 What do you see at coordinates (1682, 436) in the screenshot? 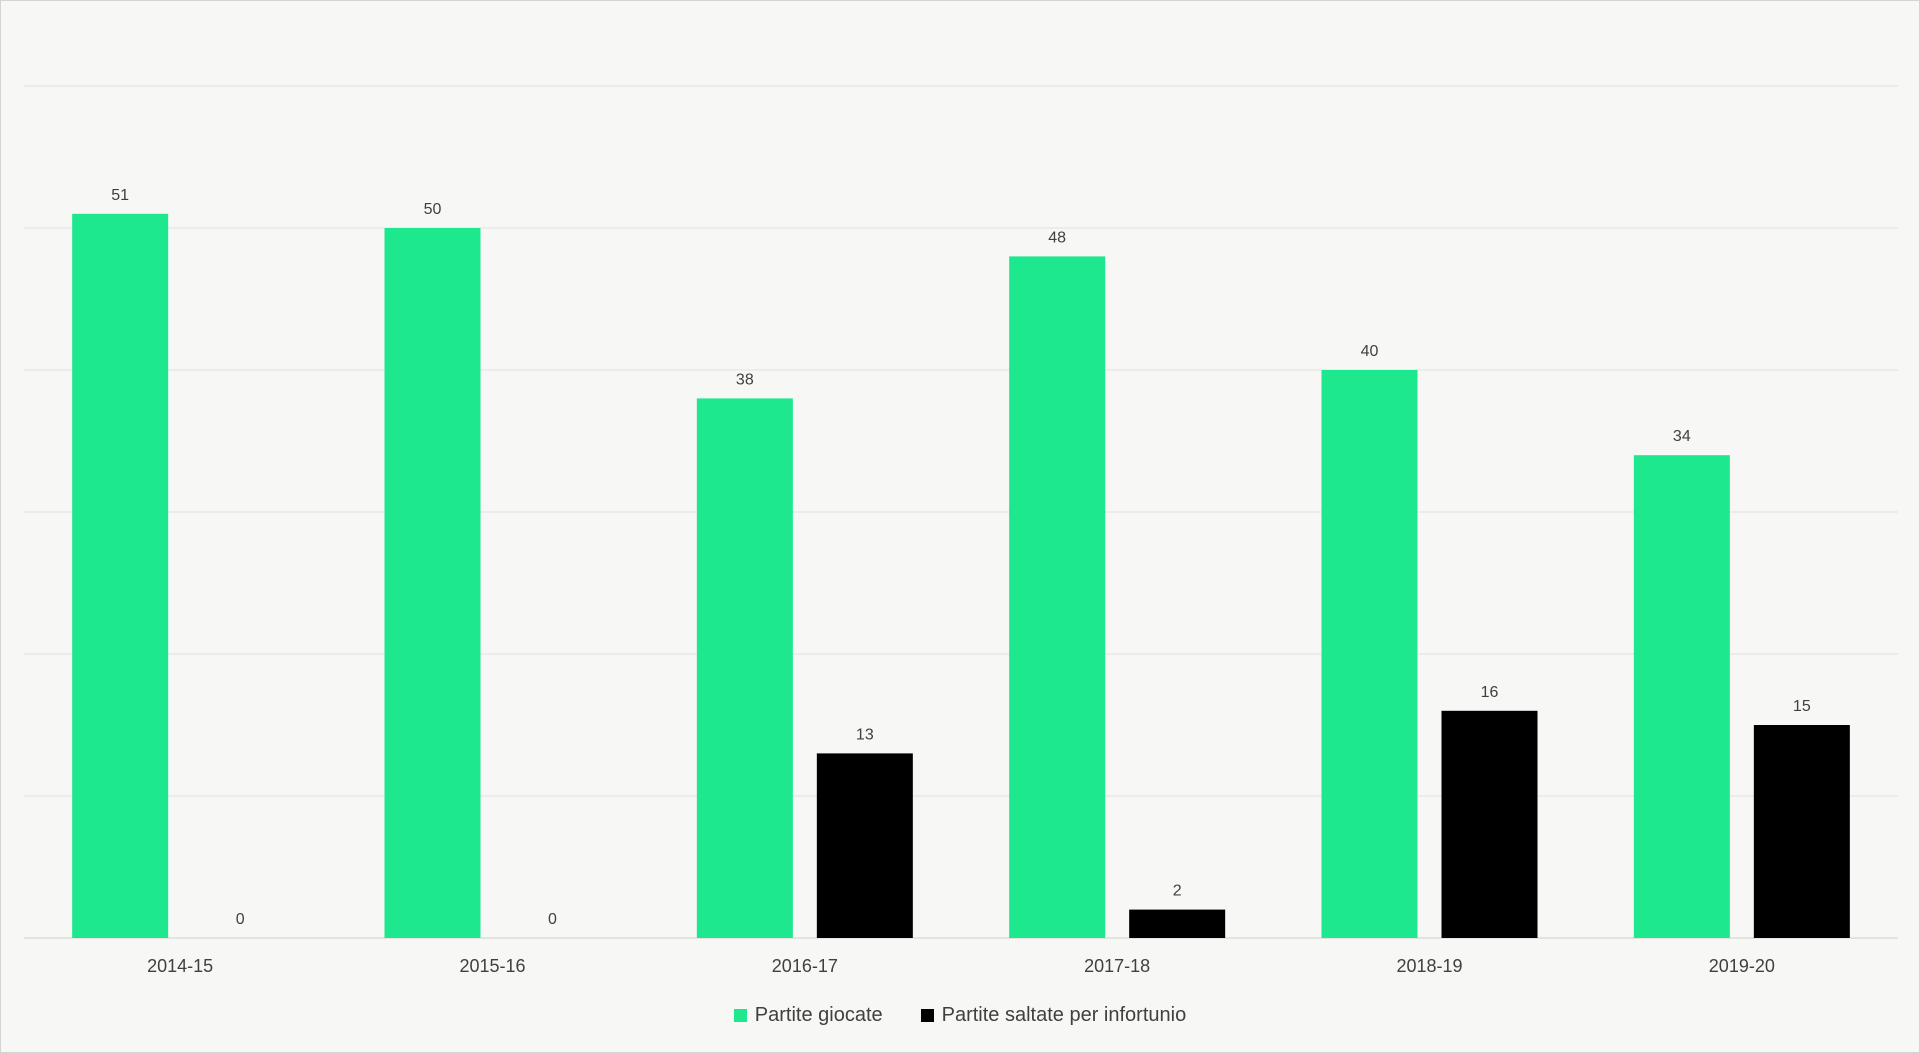
I see `data-label-played-2019-20: 34` at bounding box center [1682, 436].